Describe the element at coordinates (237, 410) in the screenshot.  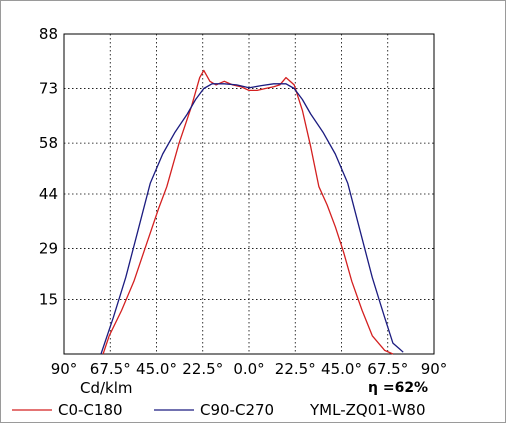
I see `legend-label-c90-c270: C90-C270` at that location.